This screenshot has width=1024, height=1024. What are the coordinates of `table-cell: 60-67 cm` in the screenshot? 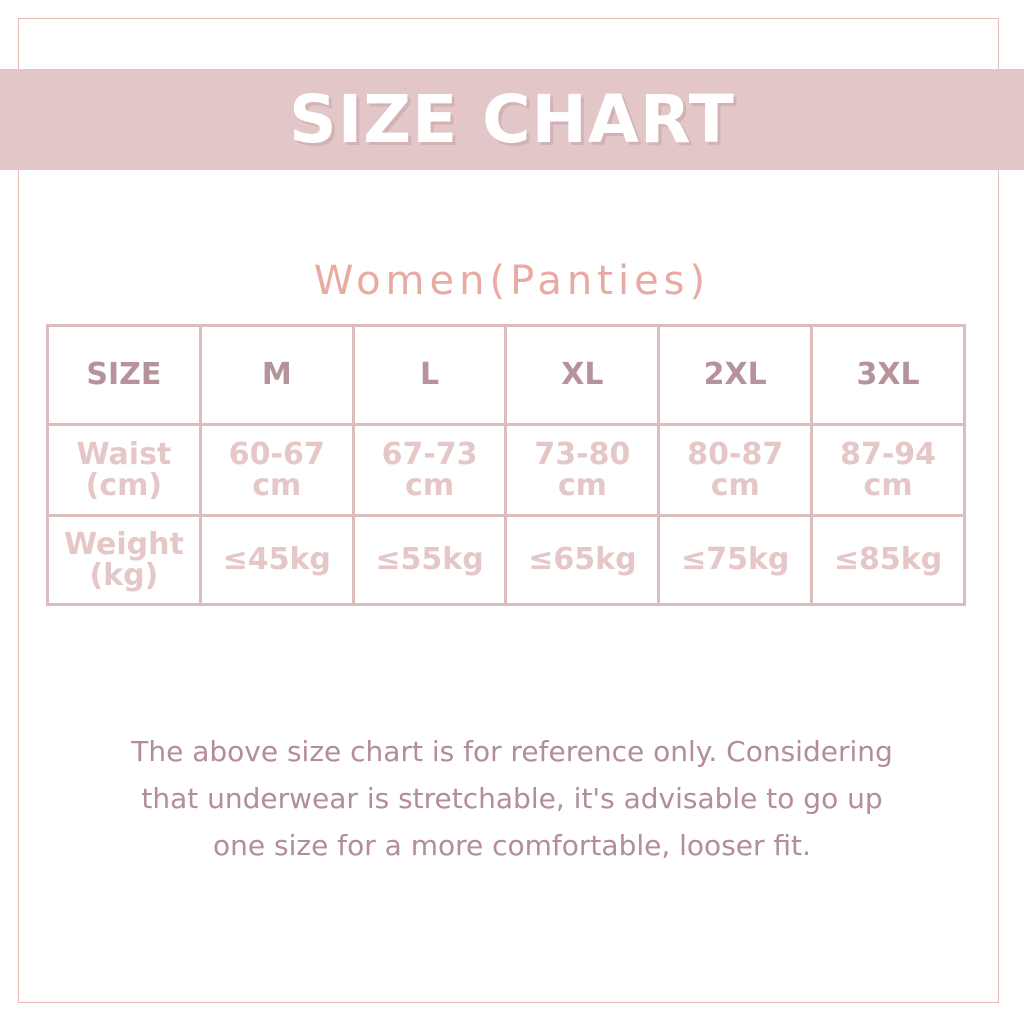 It's located at (276, 470).